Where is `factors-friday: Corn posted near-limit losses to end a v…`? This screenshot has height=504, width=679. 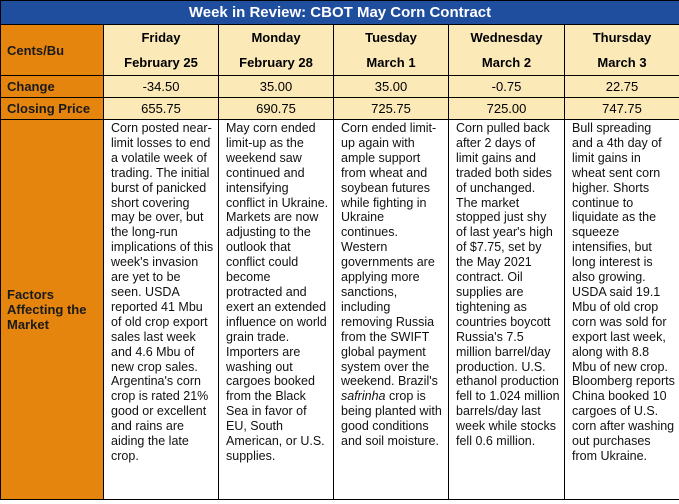 factors-friday: Corn posted near-limit losses to end a v… is located at coordinates (161, 309).